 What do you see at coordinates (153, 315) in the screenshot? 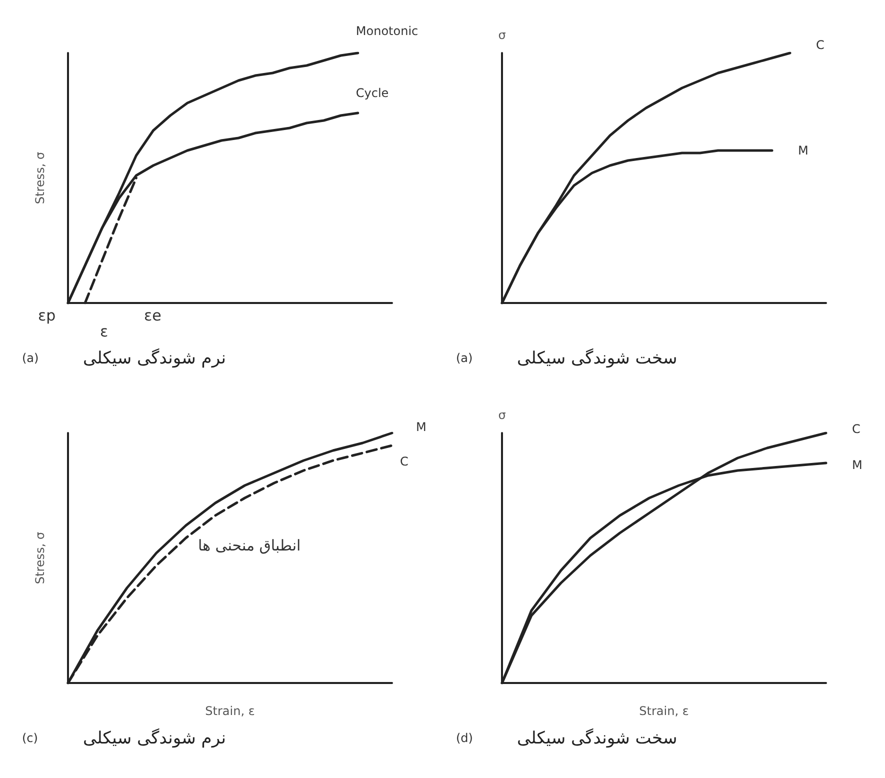
I see `text: εe` at bounding box center [153, 315].